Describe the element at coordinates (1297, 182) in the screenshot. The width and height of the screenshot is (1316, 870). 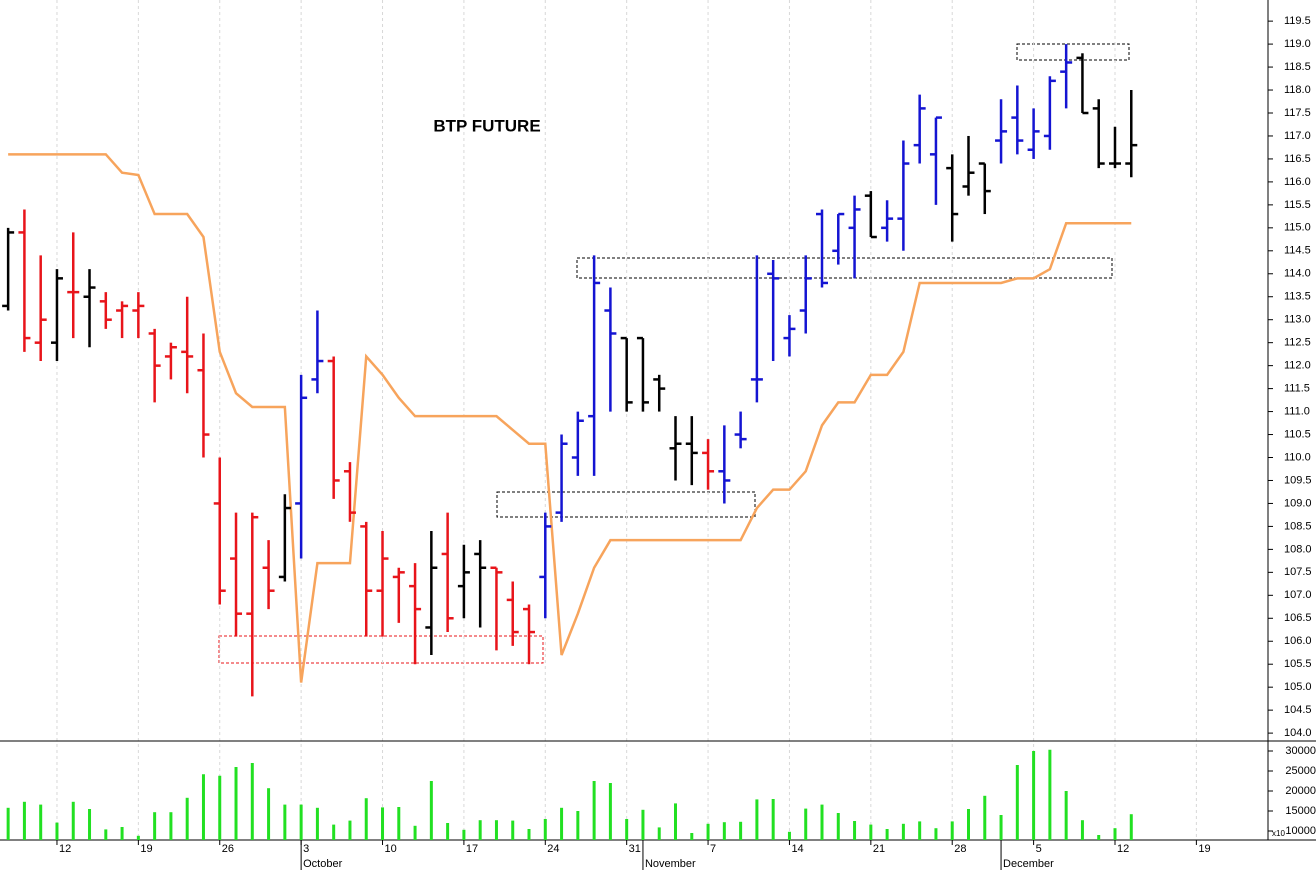
I see `y-tick-label: 116.0` at that location.